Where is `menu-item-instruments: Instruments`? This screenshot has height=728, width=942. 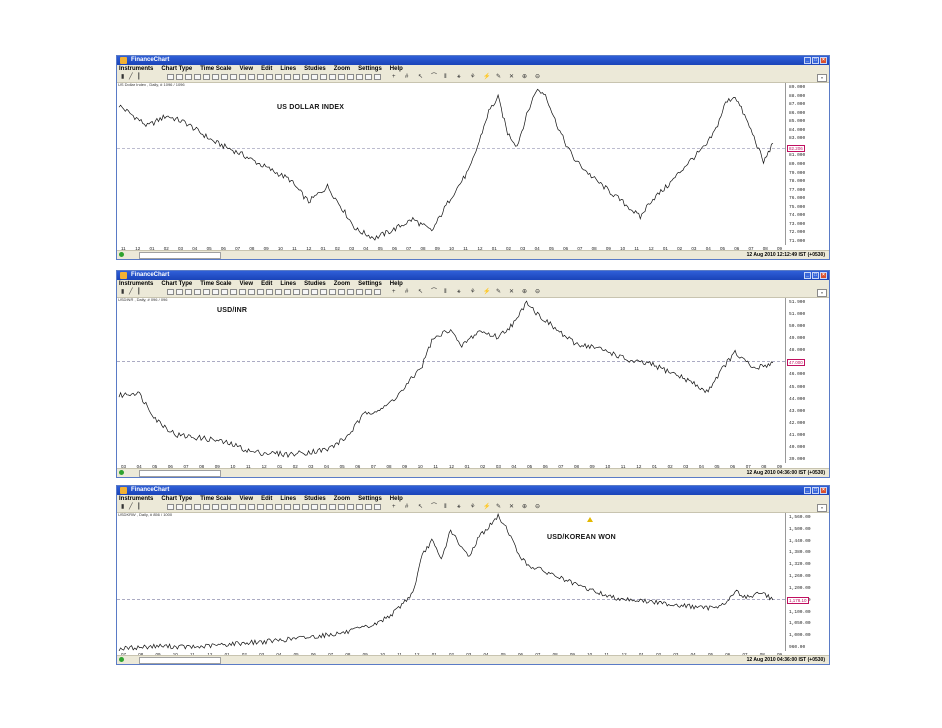
menu-item-instruments: Instruments is located at coordinates (136, 284).